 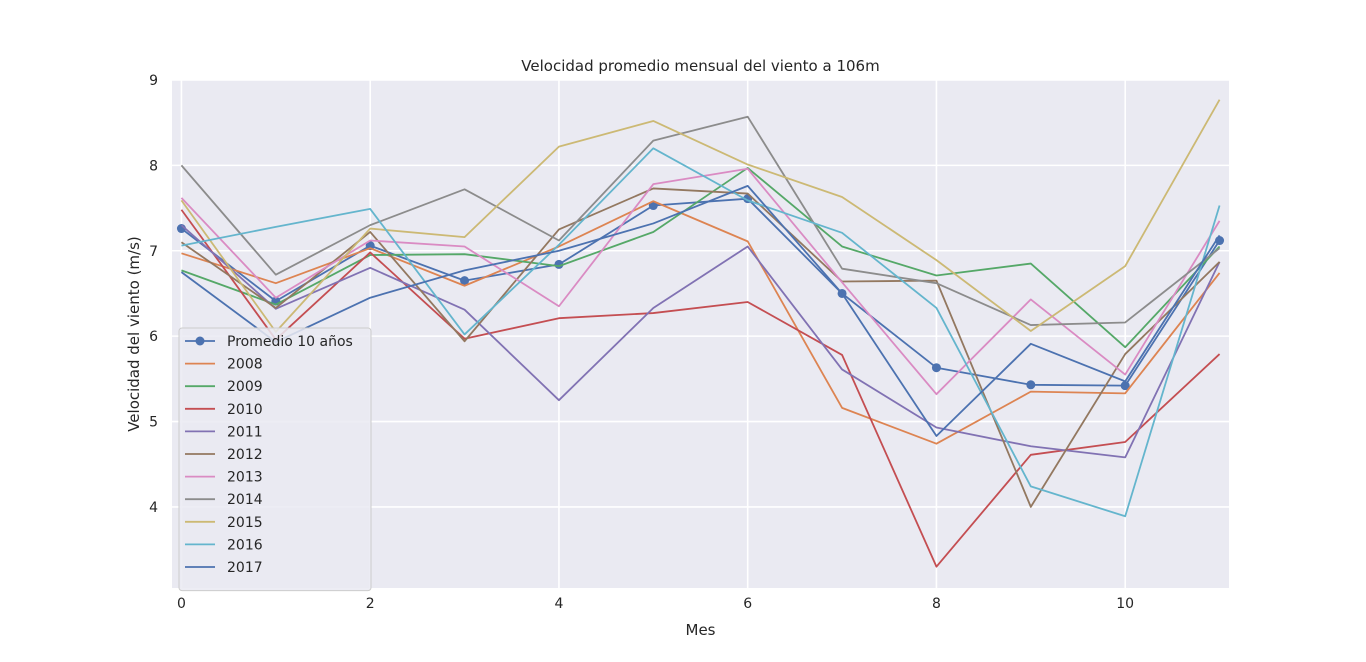 I want to click on x-axis-ticks: 0 2 4 6 8 10, so click(x=655, y=604).